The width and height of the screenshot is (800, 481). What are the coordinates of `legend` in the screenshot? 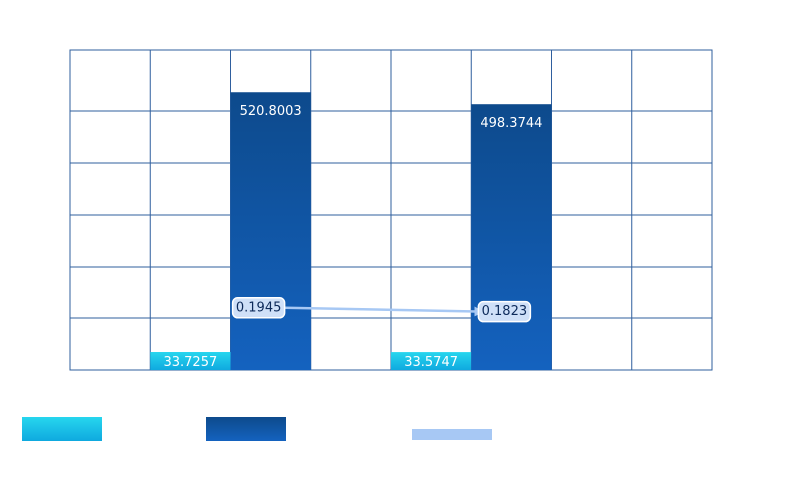 It's located at (257, 429).